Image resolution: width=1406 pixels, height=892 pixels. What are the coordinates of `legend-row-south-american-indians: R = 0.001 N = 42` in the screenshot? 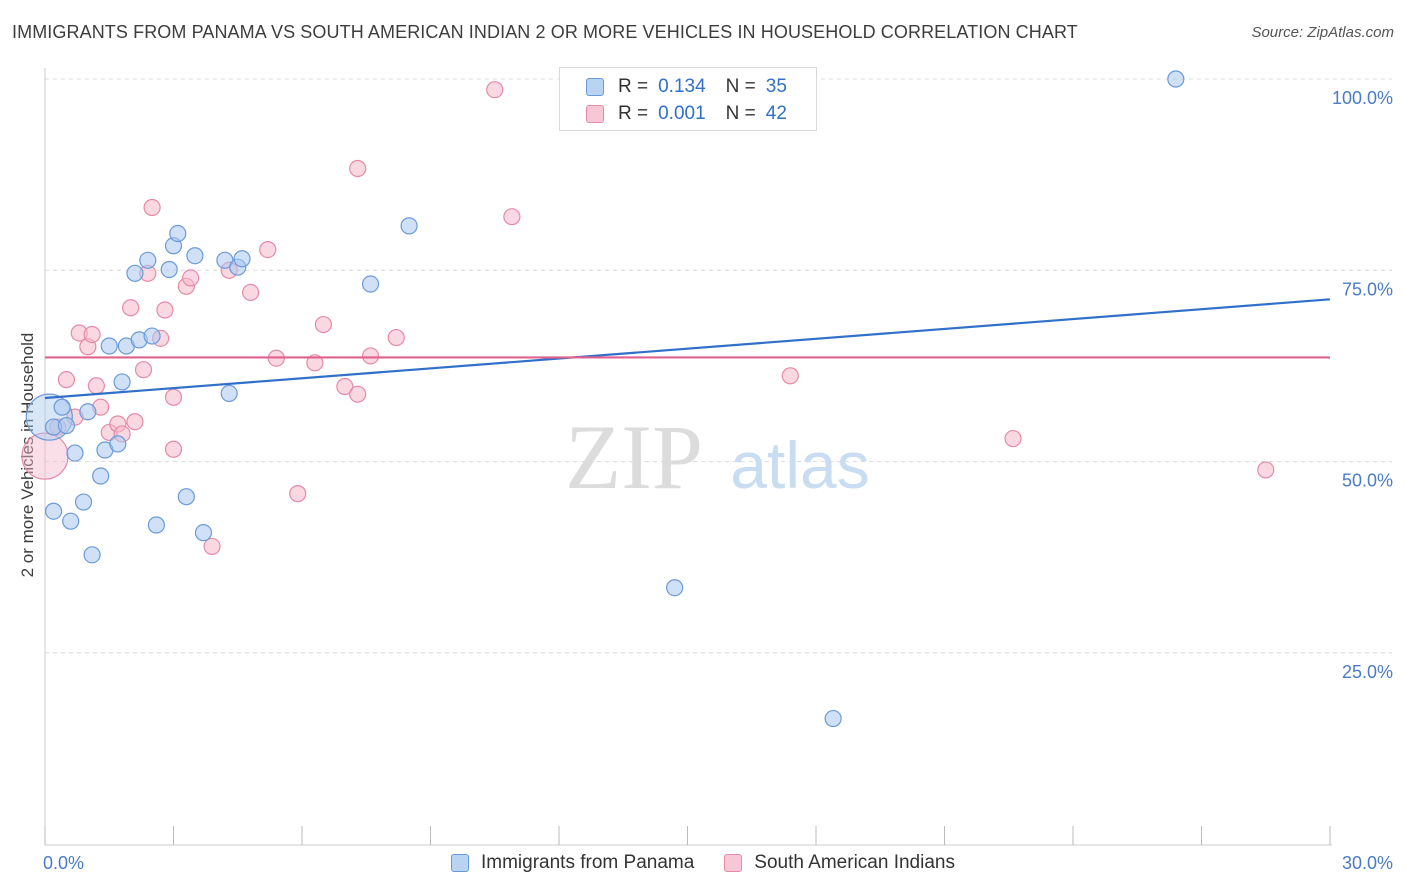 It's located at (686, 114).